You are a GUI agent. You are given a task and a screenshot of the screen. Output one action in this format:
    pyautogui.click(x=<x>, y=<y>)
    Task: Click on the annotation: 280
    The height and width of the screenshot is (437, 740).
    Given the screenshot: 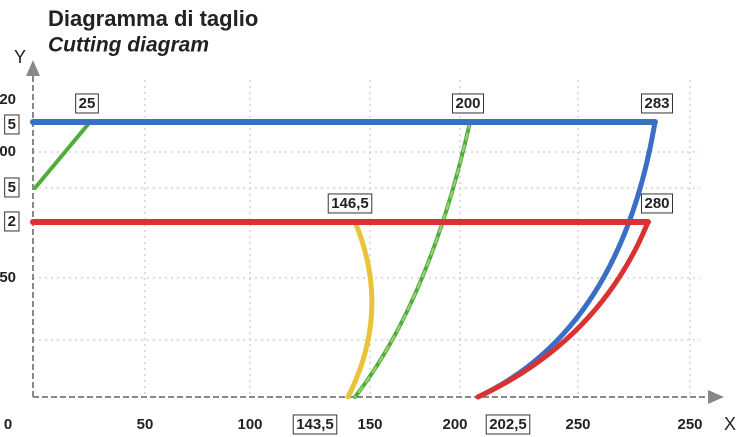 What is the action you would take?
    pyautogui.click(x=656, y=203)
    